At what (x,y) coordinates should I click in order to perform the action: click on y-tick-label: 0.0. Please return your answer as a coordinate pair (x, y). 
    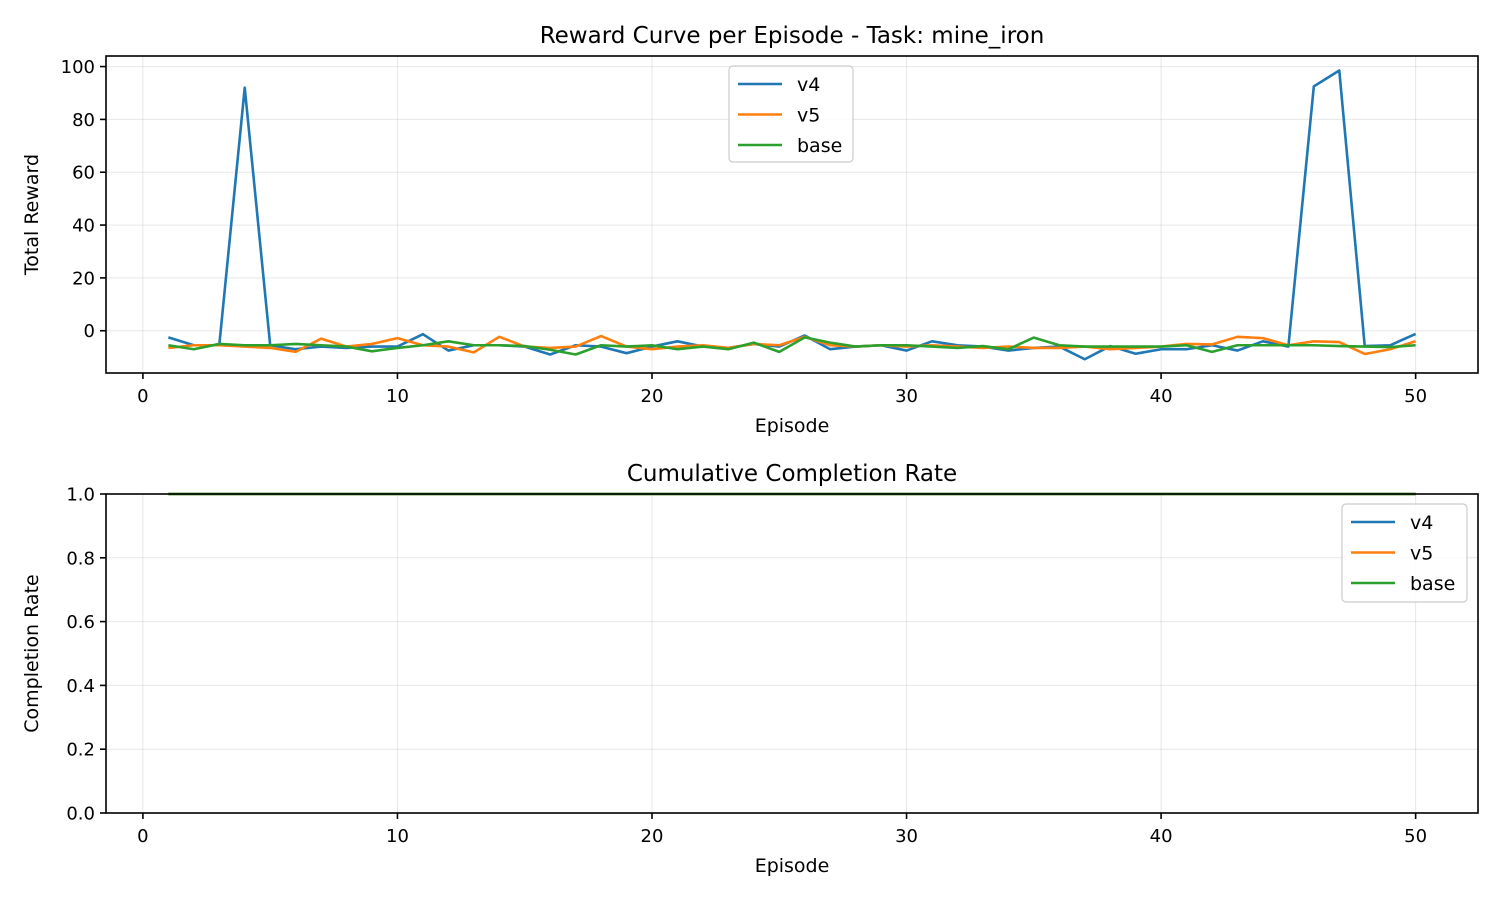
    Looking at the image, I should click on (80, 814).